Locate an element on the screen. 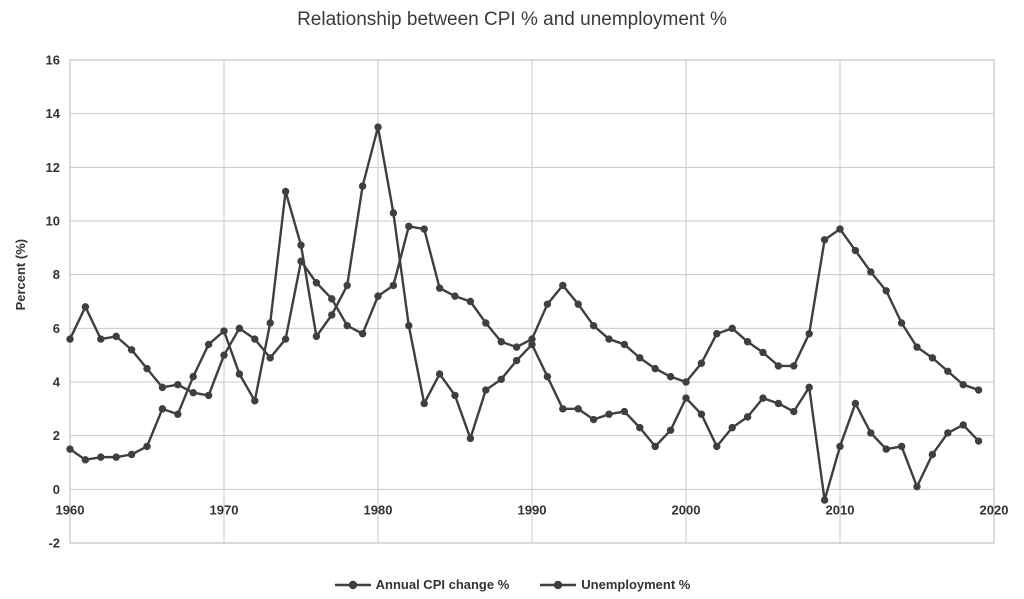 Image resolution: width=1024 pixels, height=599 pixels. y-tick-label: 16 is located at coordinates (53, 60).